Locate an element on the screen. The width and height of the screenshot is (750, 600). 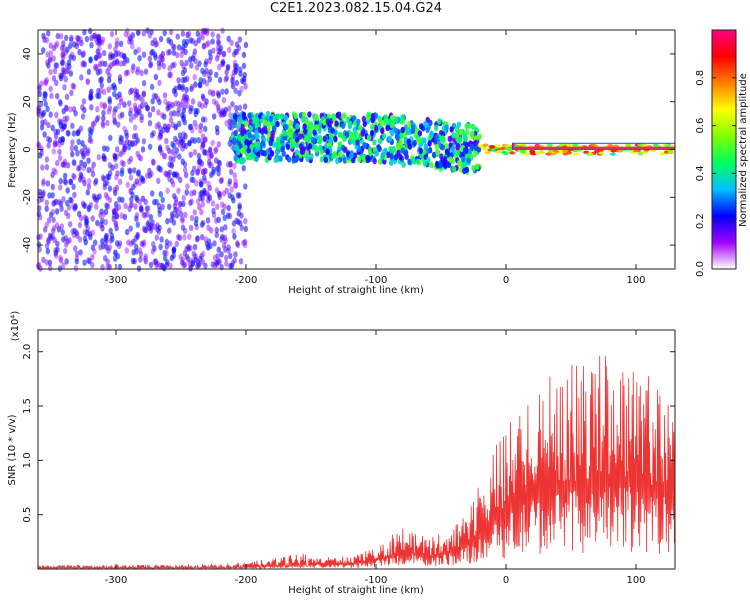
y-tick-label: 2.0 is located at coordinates (27, 352).